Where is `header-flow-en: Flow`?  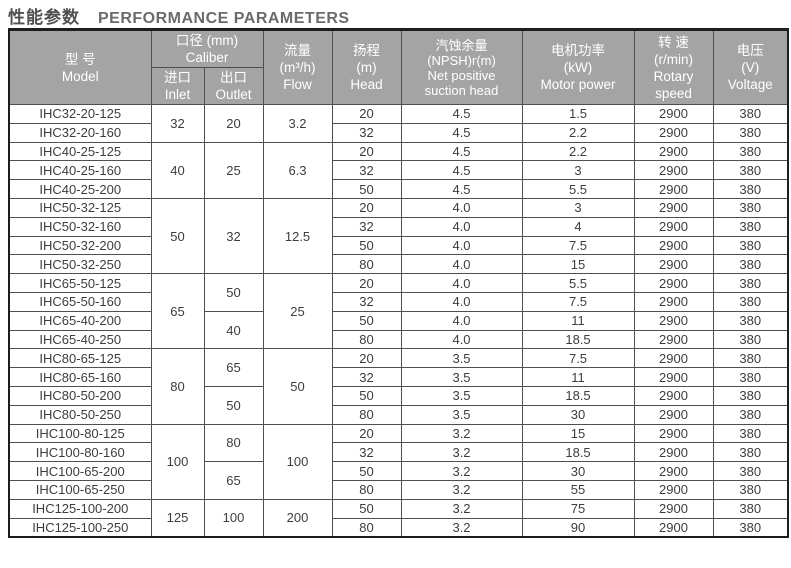
header-flow-en: Flow is located at coordinates (297, 84).